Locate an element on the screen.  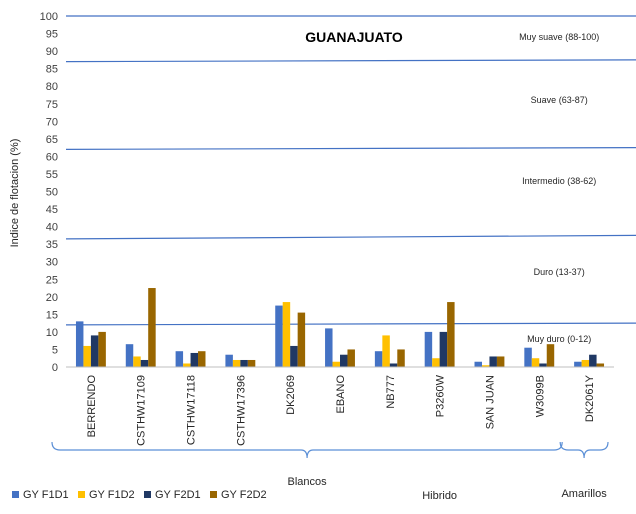
category-label: SAN JUAN is located at coordinates (490, 402).